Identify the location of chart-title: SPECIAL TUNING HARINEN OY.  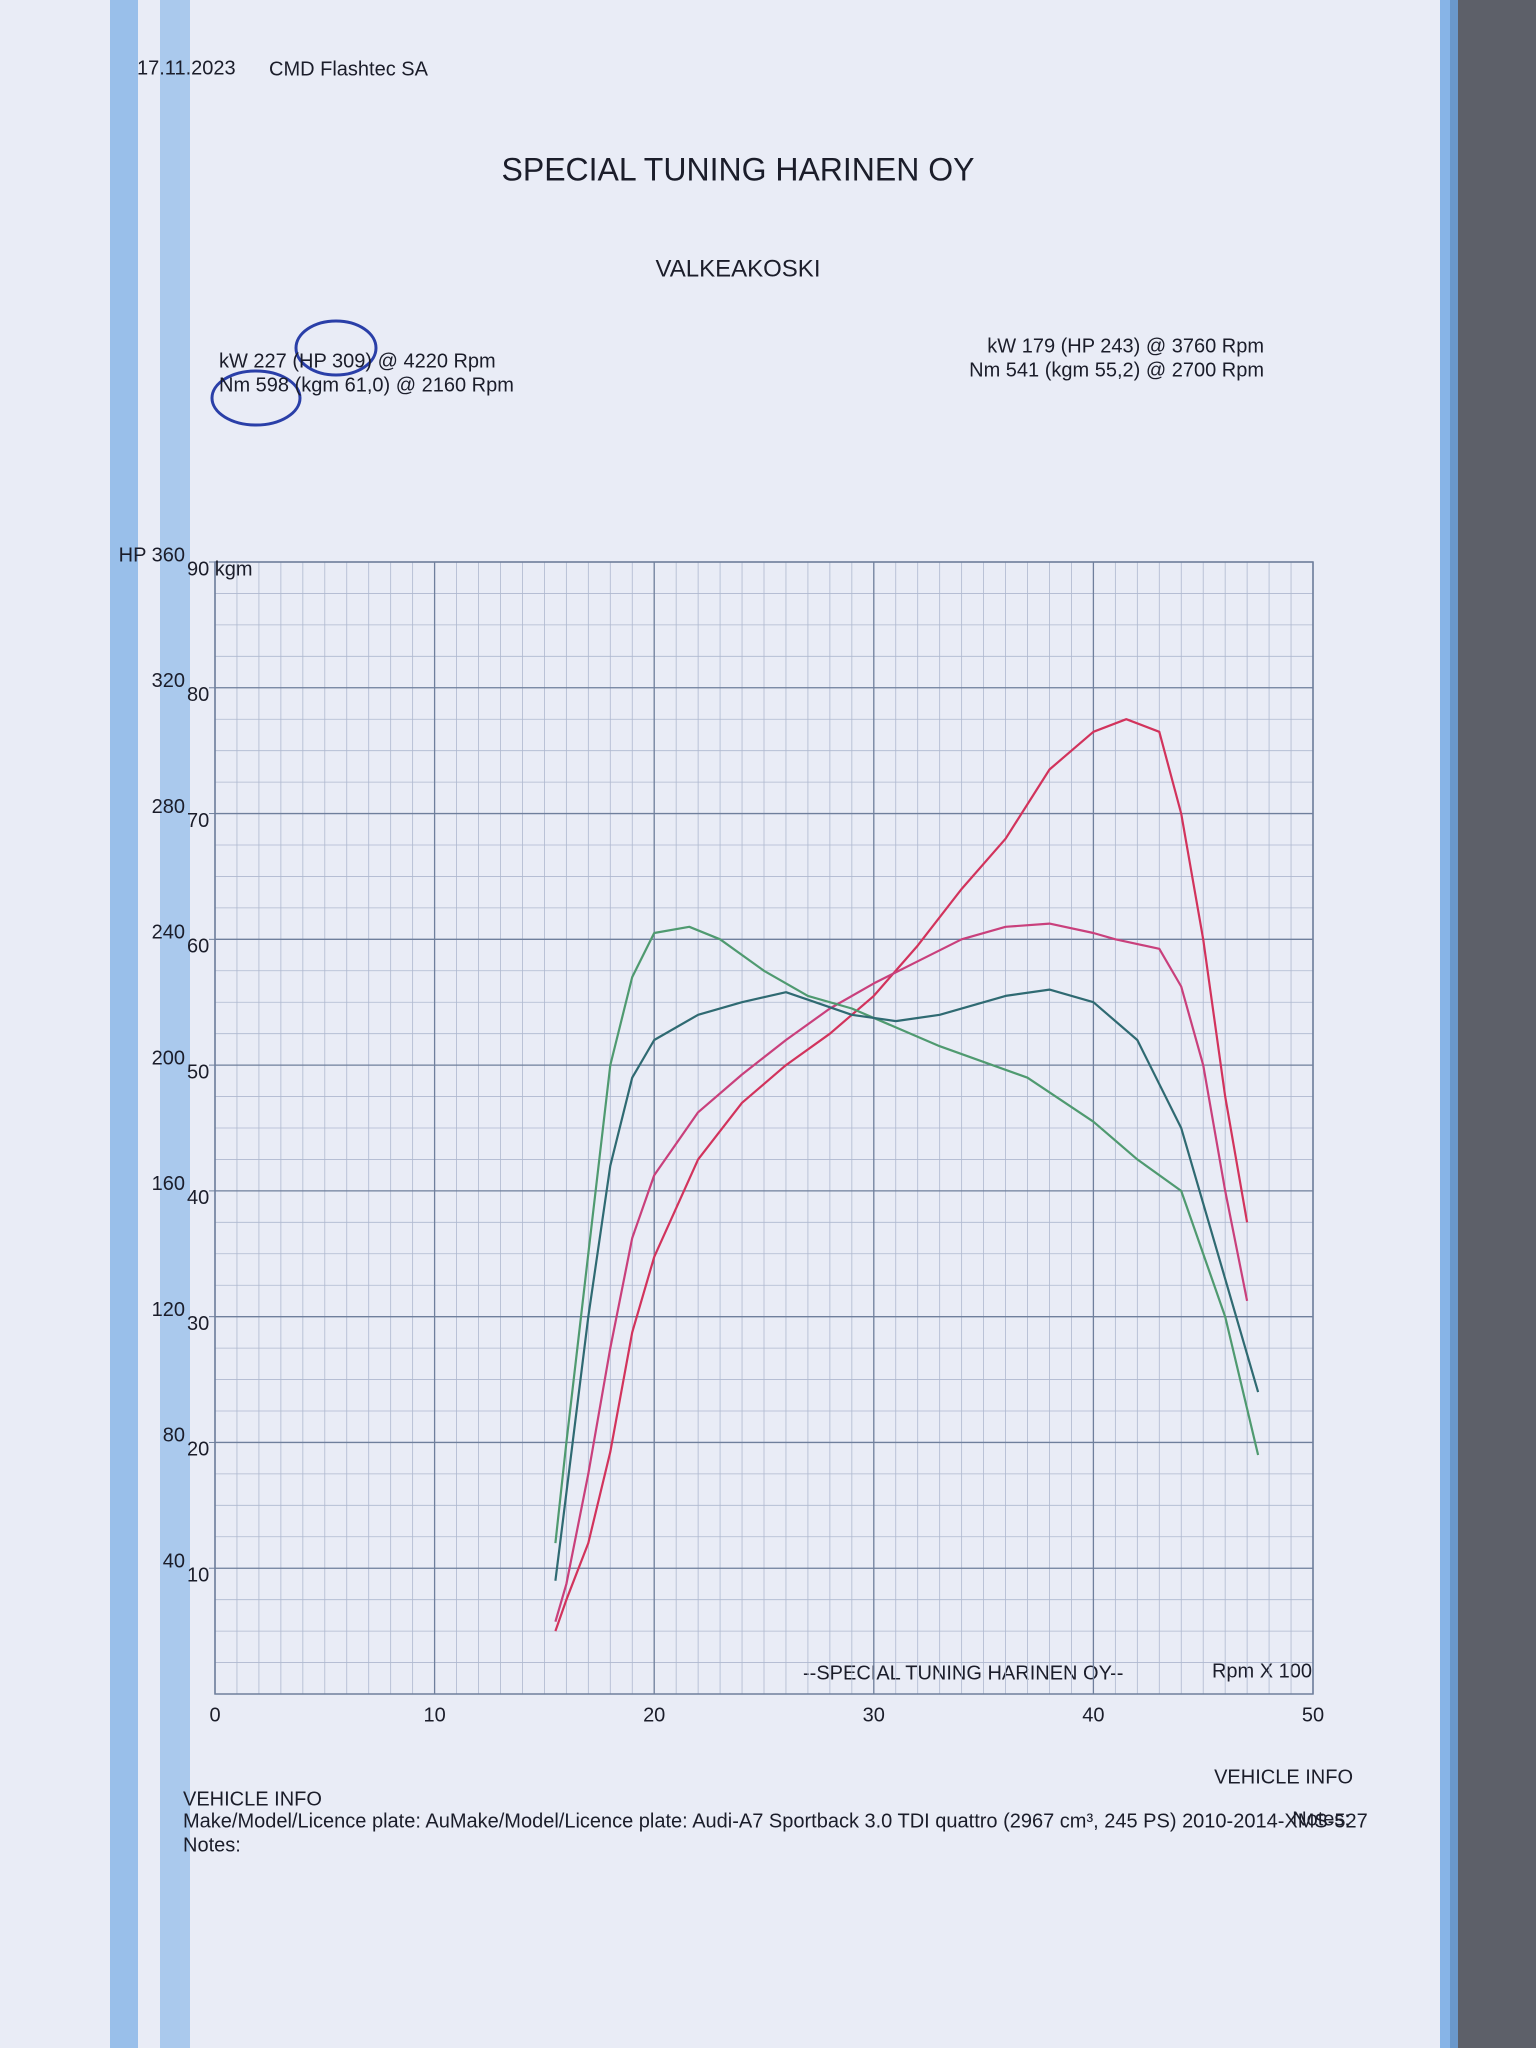
(738, 169).